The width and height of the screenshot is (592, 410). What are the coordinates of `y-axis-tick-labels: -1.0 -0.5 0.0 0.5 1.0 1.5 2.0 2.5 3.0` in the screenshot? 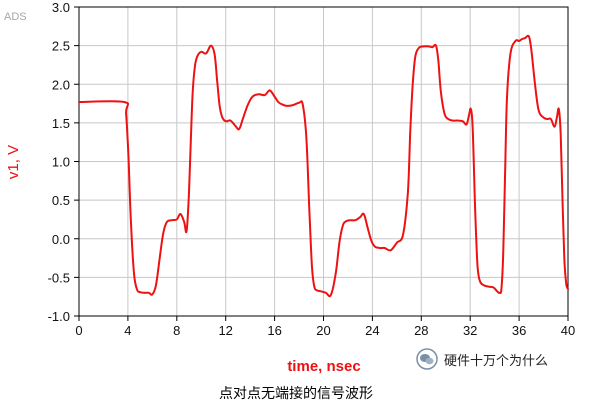 It's located at (59, 162).